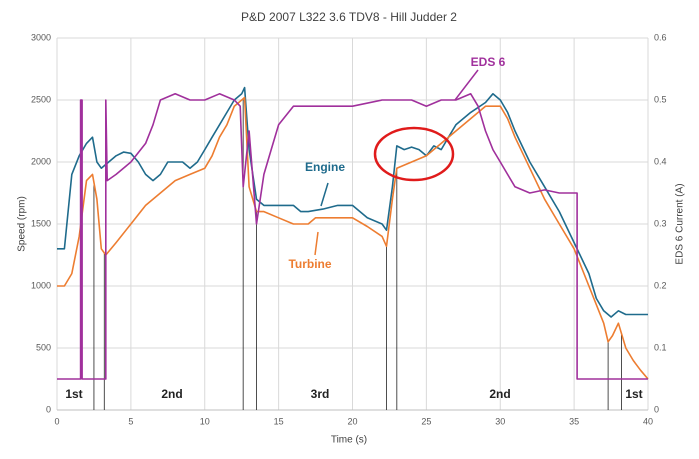  Describe the element at coordinates (660, 37) in the screenshot. I see `y2-tick-label: 0.6` at that location.